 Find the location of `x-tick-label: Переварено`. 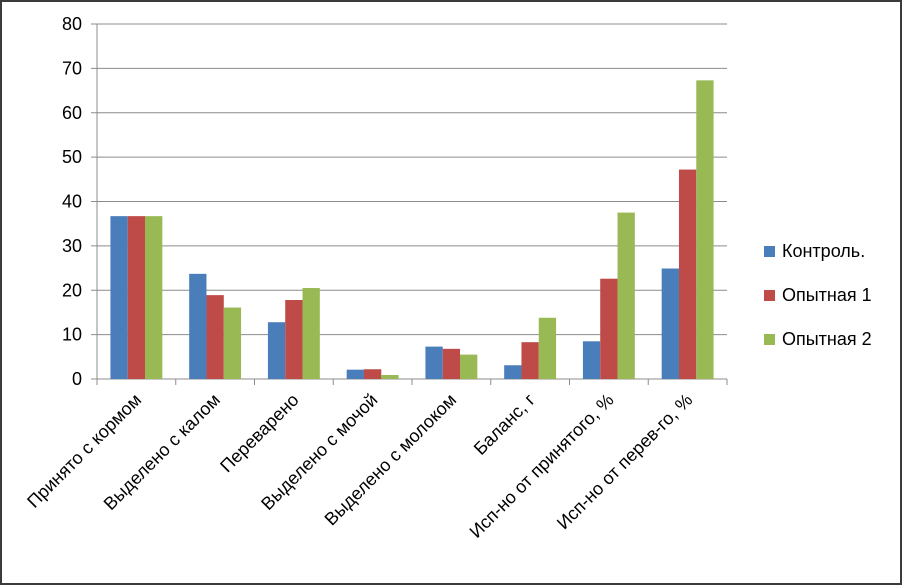

x-tick-label: Переварено is located at coordinates (259, 433).